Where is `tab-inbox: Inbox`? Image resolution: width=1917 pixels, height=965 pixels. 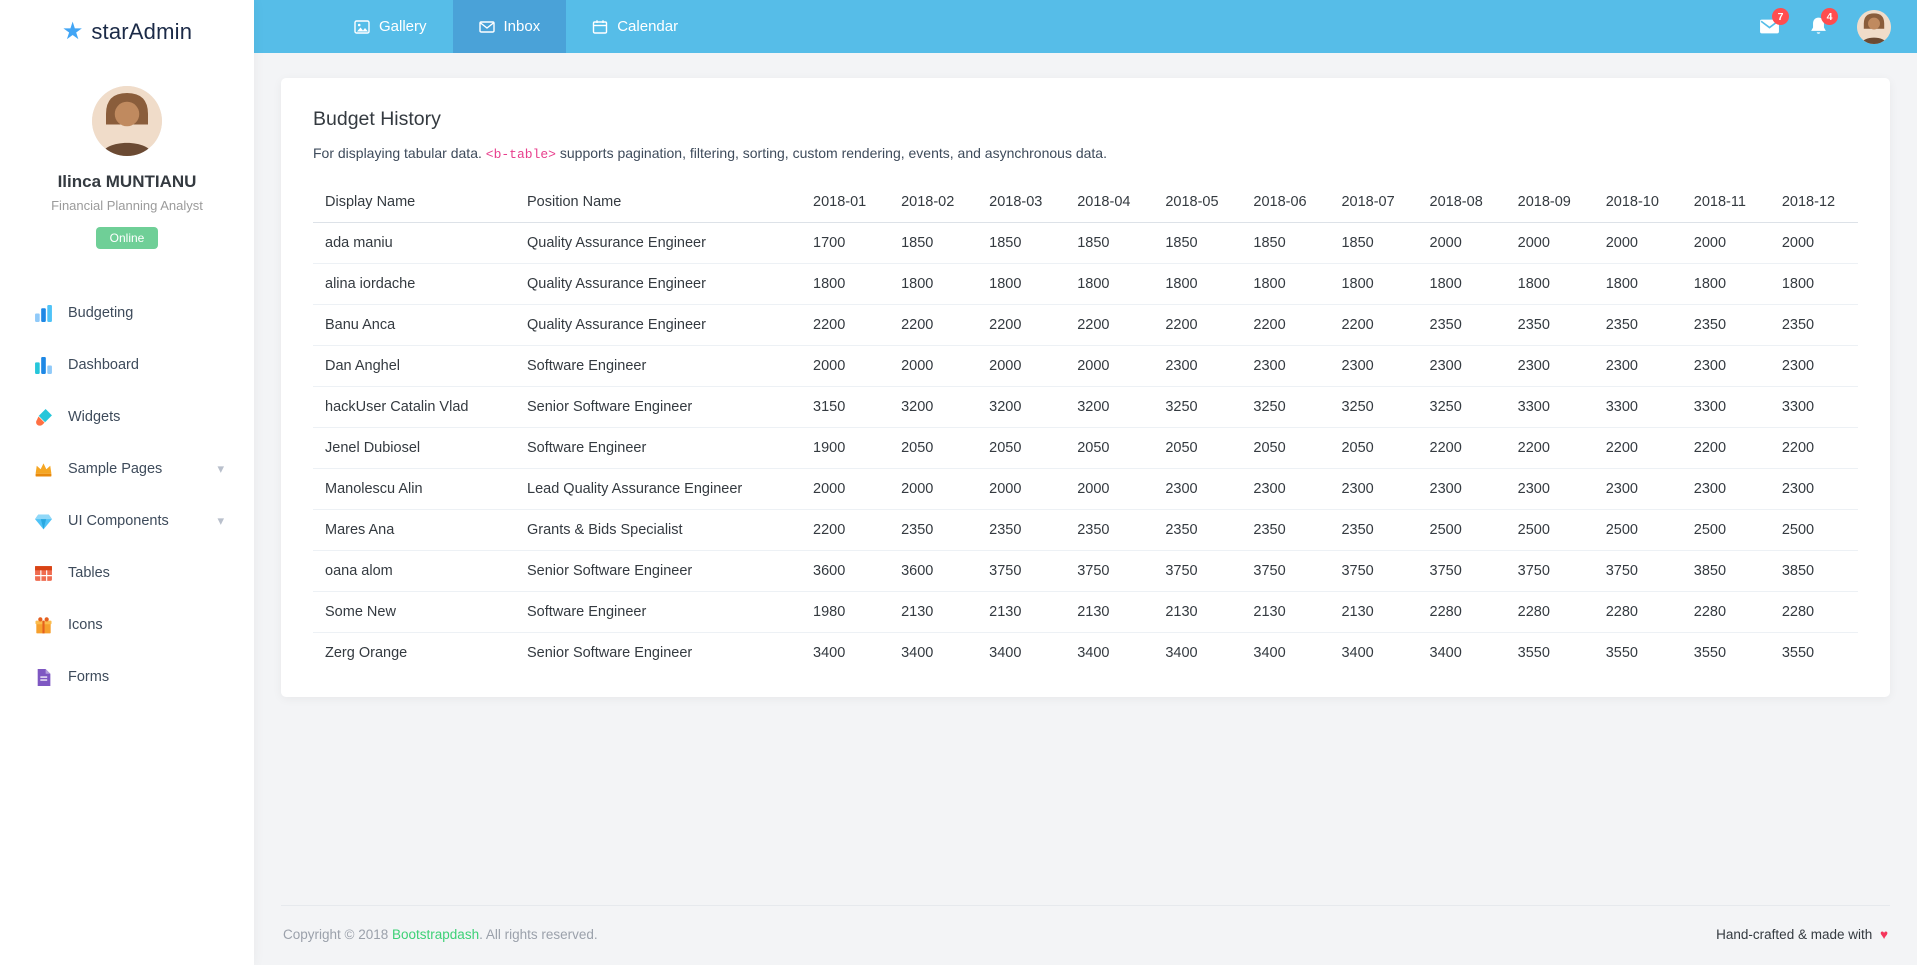
tab-inbox: Inbox is located at coordinates (509, 26).